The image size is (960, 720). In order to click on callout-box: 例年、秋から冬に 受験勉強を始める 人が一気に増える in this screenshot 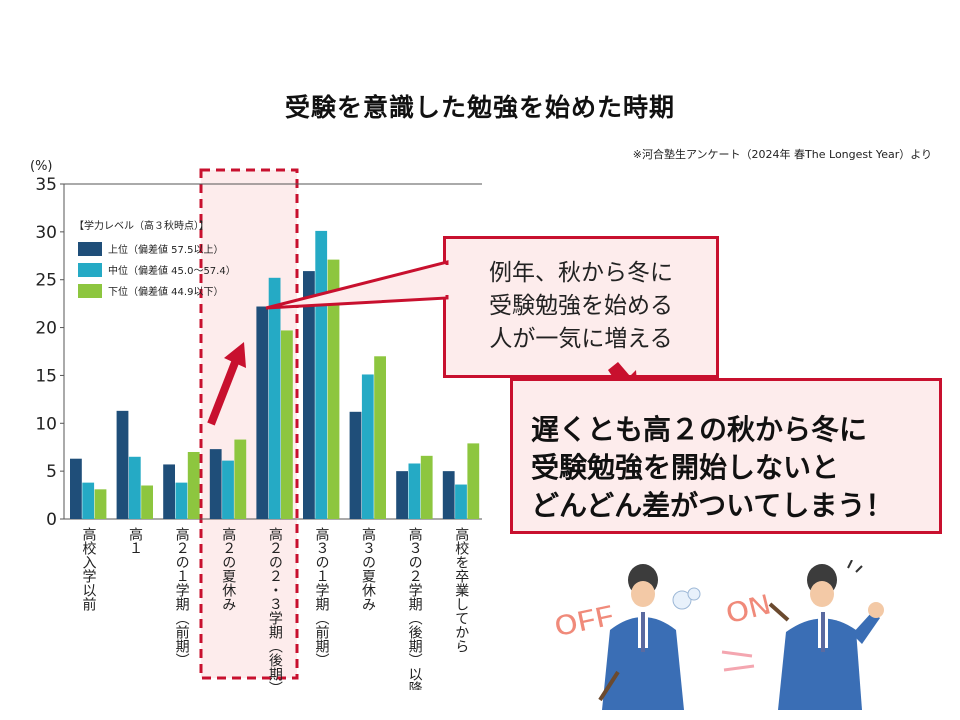, I will do `click(581, 307)`.